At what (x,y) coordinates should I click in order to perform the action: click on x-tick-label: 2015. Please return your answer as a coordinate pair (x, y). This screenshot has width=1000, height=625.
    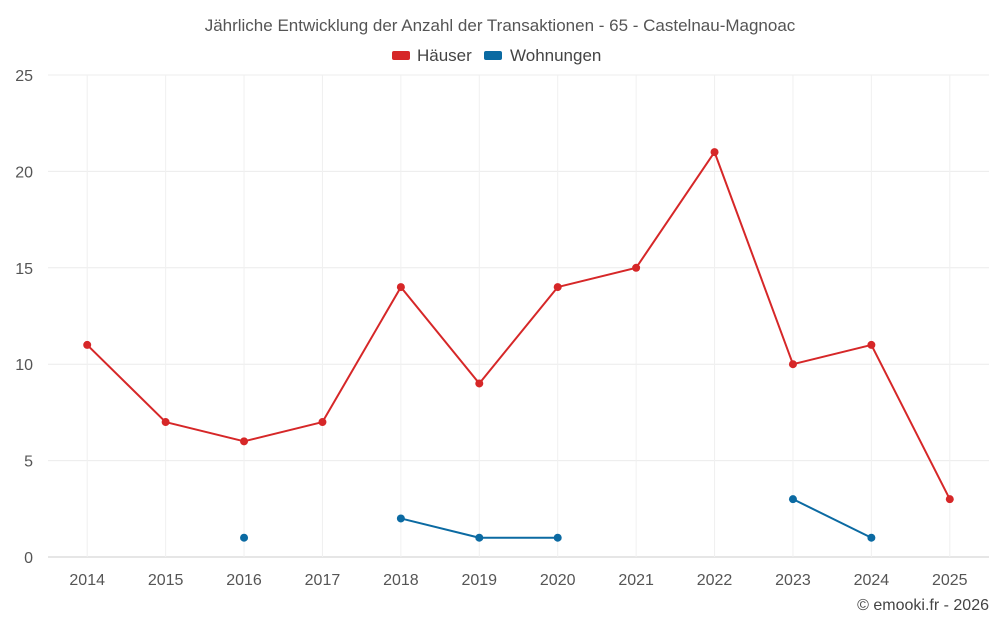
    Looking at the image, I should click on (166, 580).